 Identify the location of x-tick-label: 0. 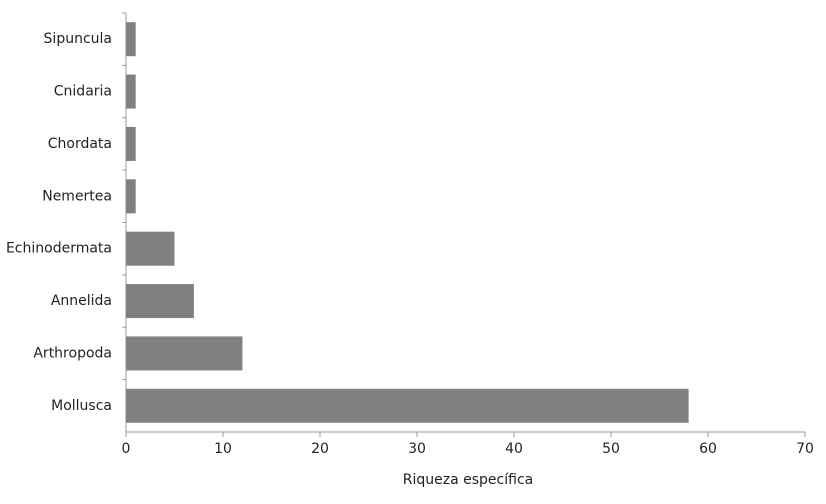
(126, 449).